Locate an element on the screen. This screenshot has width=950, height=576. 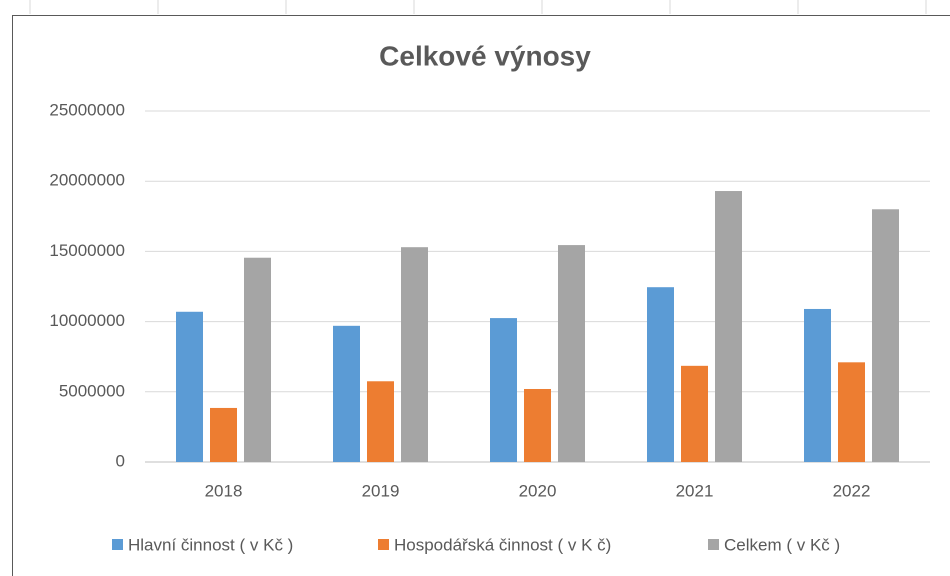
legend-label: Hospodářská činnost ( v K č) is located at coordinates (502, 544).